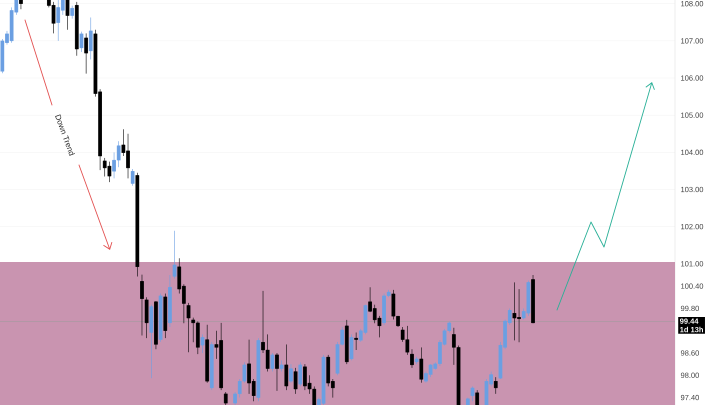 The height and width of the screenshot is (405, 720). What do you see at coordinates (65, 135) in the screenshot?
I see `annotation: Down Trend` at bounding box center [65, 135].